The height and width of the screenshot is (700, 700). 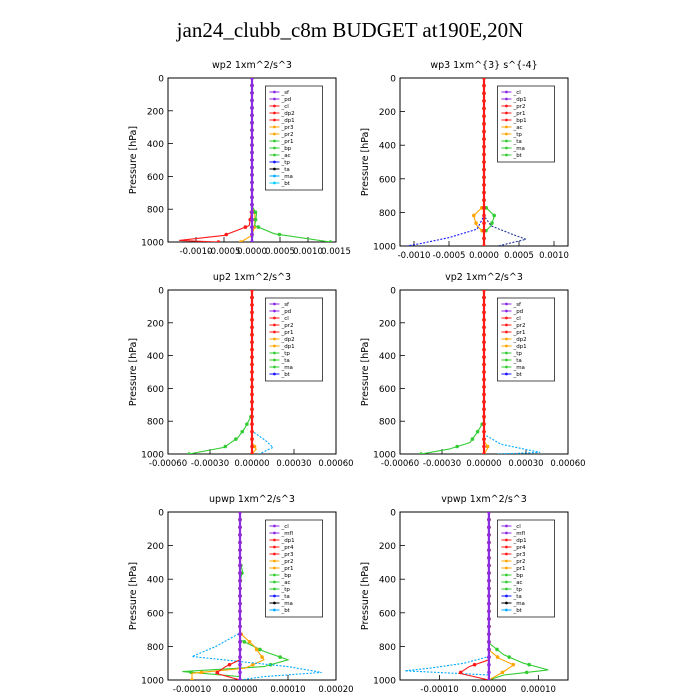 What do you see at coordinates (335, 690) in the screenshot?
I see `x-tick-label: 0.00020` at bounding box center [335, 690].